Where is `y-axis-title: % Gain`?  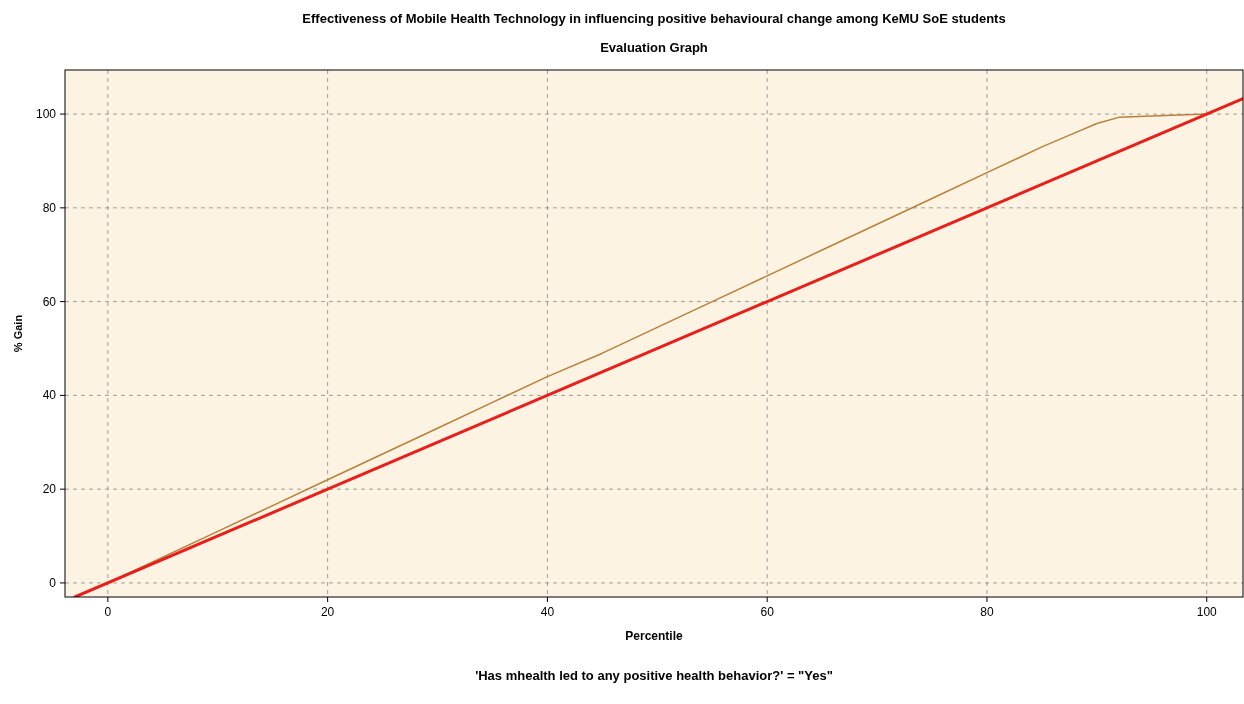 y-axis-title: % Gain is located at coordinates (18, 333).